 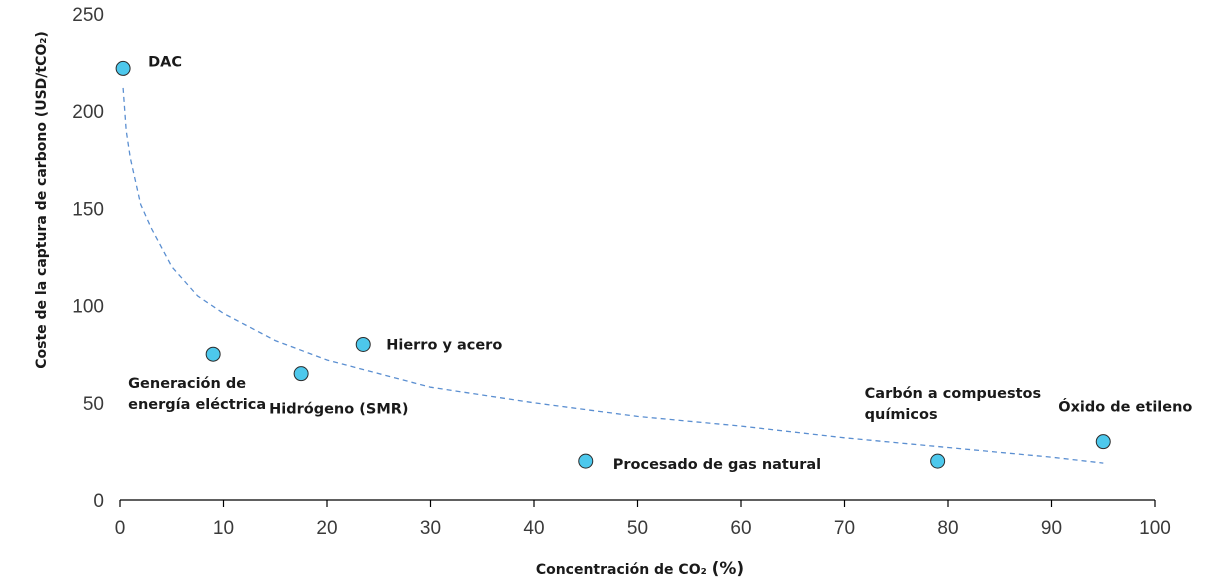 What do you see at coordinates (223, 528) in the screenshot?
I see `x-tick-label: 10` at bounding box center [223, 528].